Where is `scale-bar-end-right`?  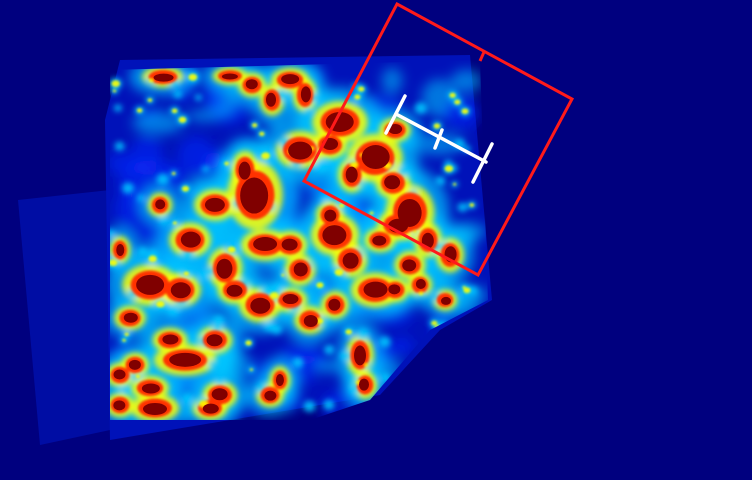 scale-bar-end-right is located at coordinates (482, 163).